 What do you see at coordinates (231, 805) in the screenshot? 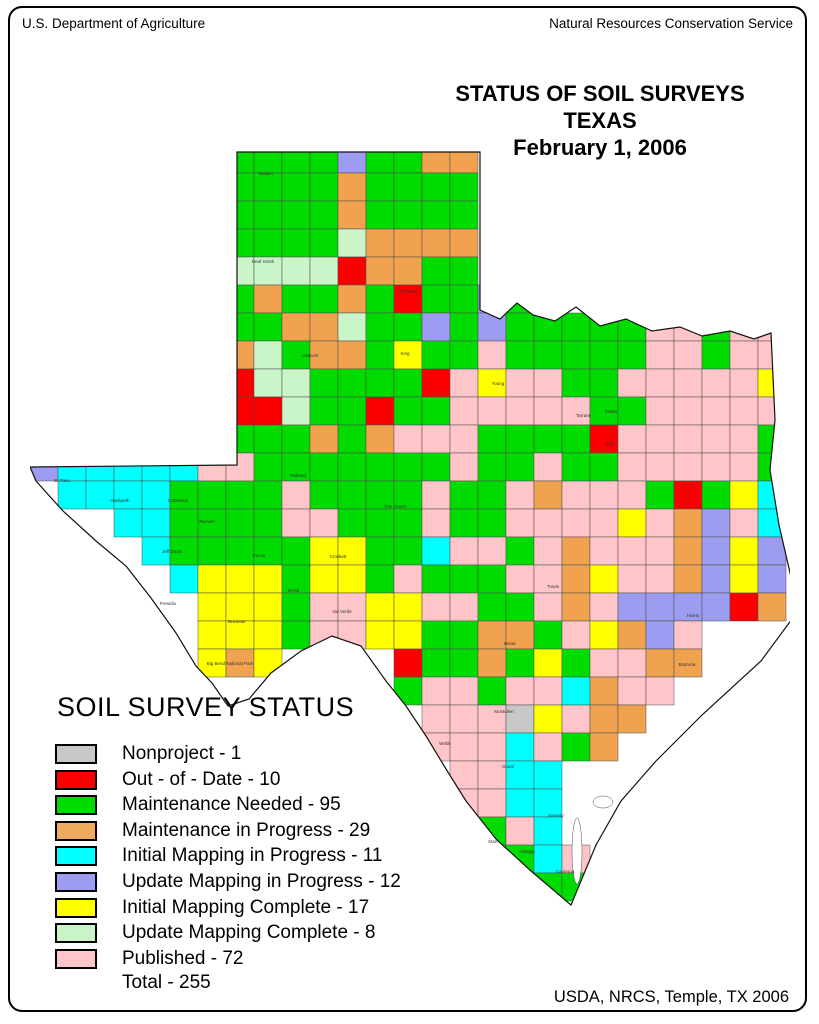
I see `legend-label: Maintenance Needed - 95` at bounding box center [231, 805].